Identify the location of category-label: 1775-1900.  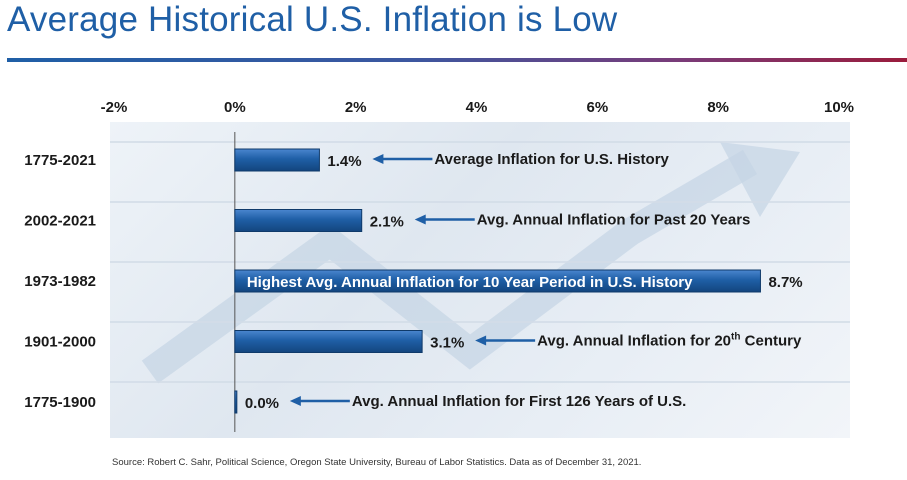
(60, 402).